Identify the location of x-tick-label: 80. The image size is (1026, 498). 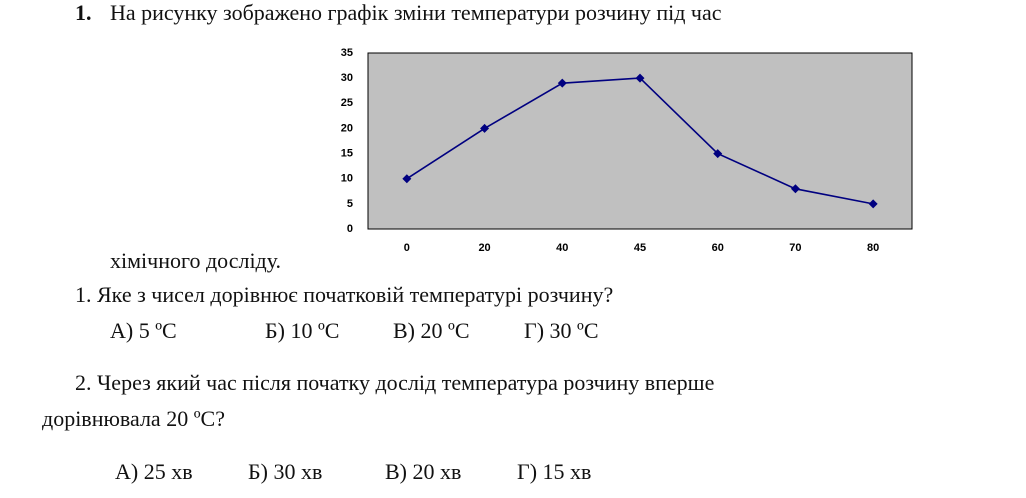
(873, 248).